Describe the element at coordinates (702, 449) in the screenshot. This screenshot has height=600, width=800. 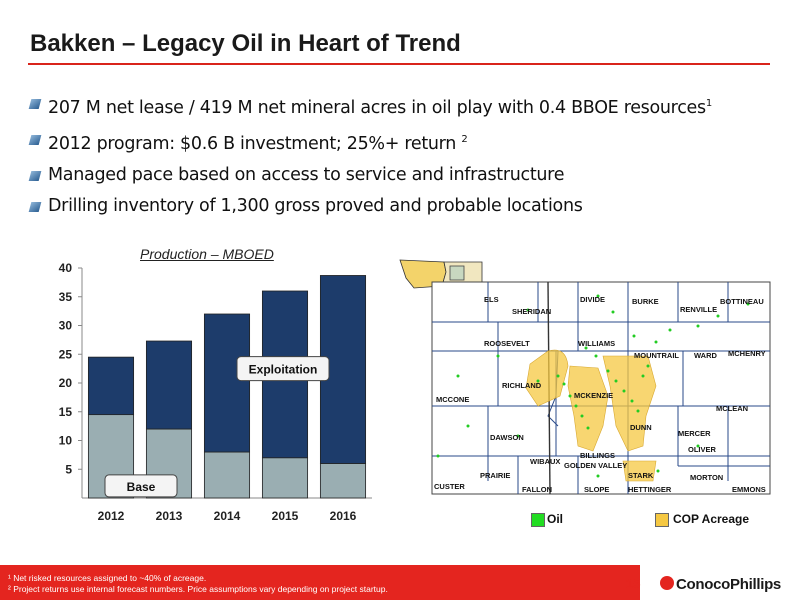
I see `county-label-oliver: OLIVER` at that location.